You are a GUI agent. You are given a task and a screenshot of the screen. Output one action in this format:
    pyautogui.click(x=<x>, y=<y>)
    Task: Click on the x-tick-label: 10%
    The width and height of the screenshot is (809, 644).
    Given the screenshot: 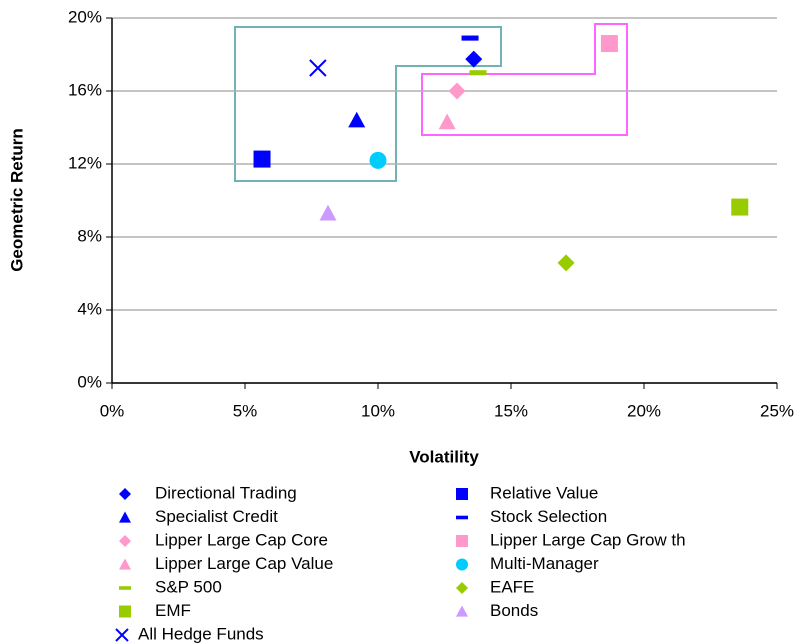 What is the action you would take?
    pyautogui.click(x=378, y=410)
    